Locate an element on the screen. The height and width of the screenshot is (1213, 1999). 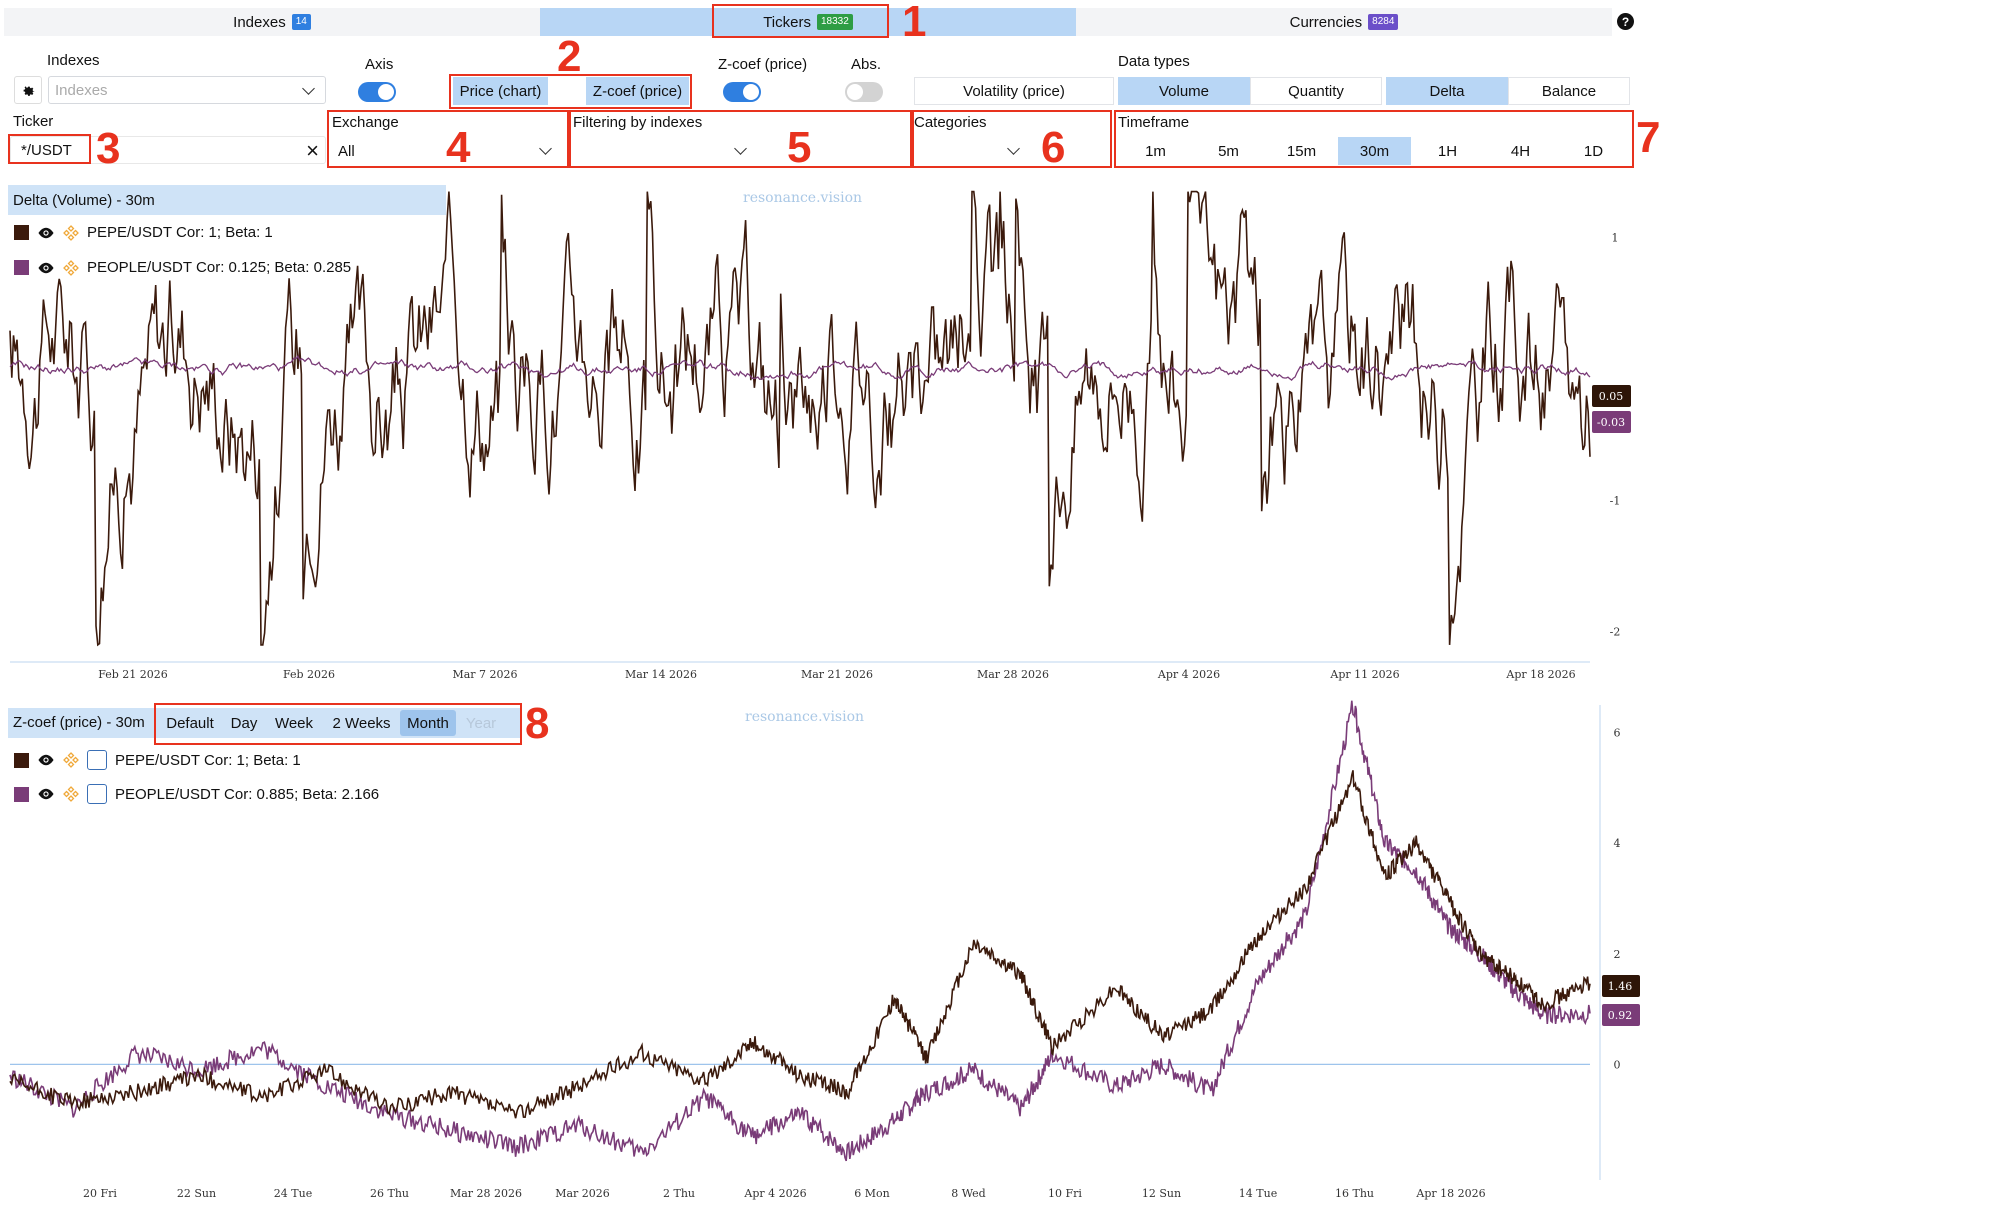
tab-indexes-label: Indexes is located at coordinates (259, 22).